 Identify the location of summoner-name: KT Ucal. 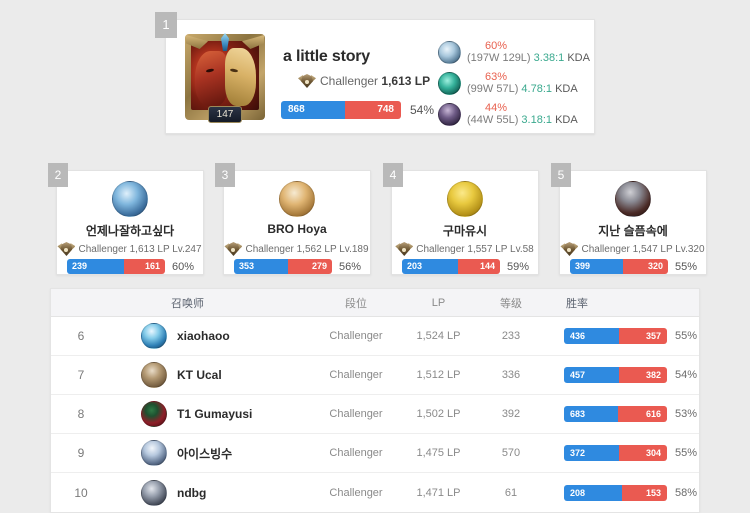
(199, 375).